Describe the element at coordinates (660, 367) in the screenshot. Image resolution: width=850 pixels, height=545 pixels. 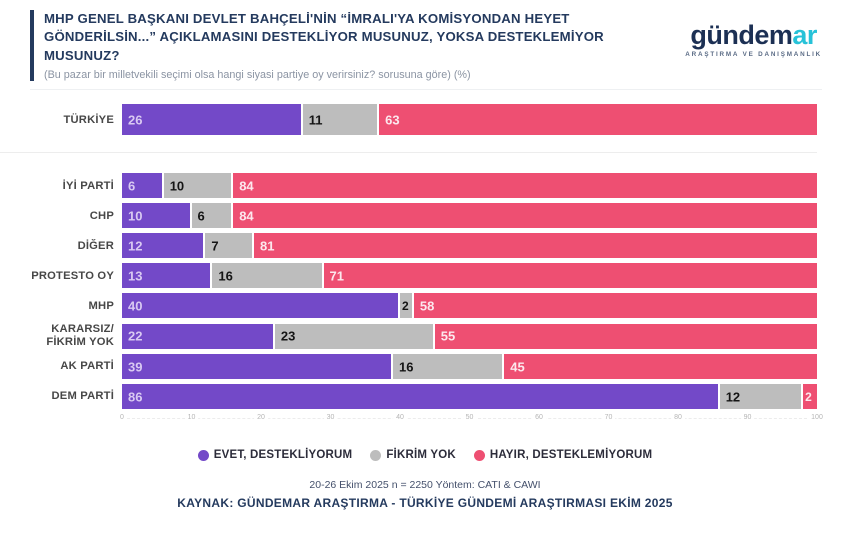
I see `bar-segment: 45` at that location.